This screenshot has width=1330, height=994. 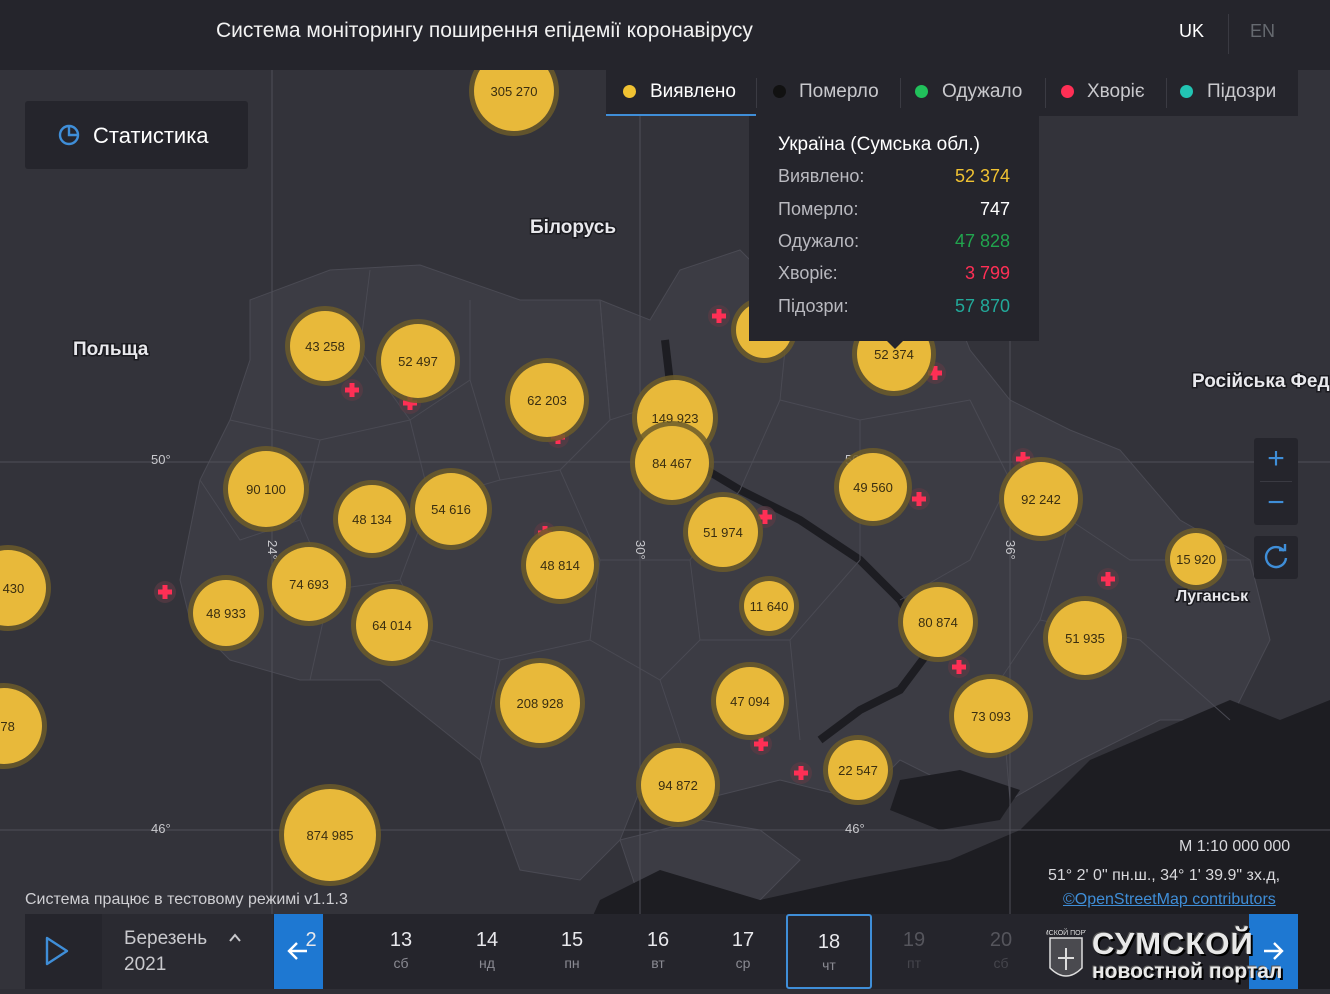 I want to click on cluster-count: 2 430, so click(x=12, y=588).